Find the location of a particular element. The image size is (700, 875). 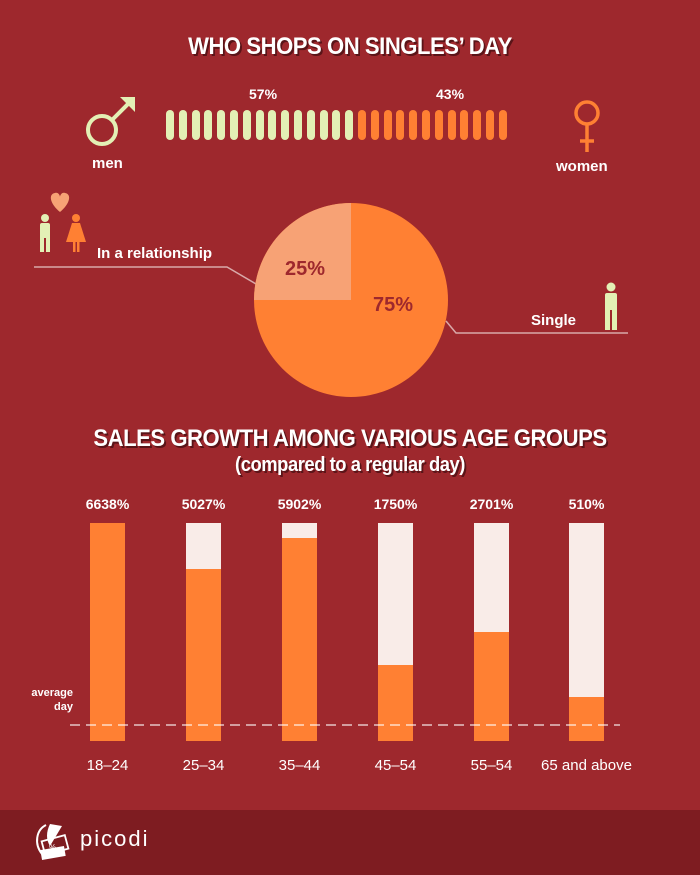

average-label-line1: average is located at coordinates (52, 693).